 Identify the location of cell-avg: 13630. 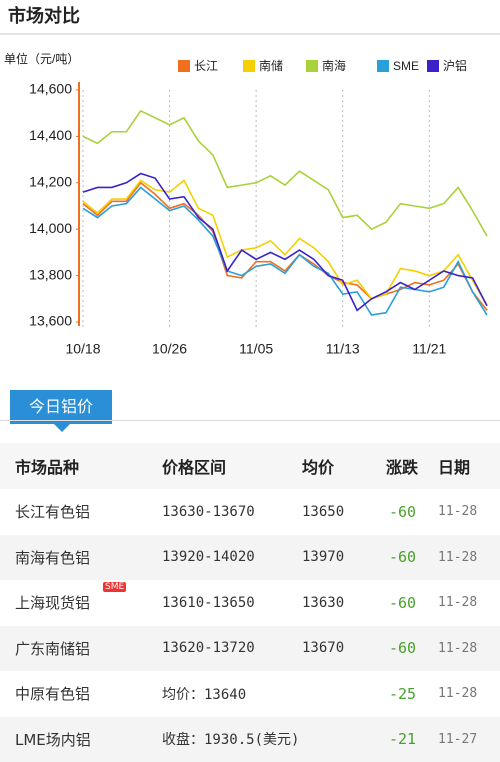
(343, 603).